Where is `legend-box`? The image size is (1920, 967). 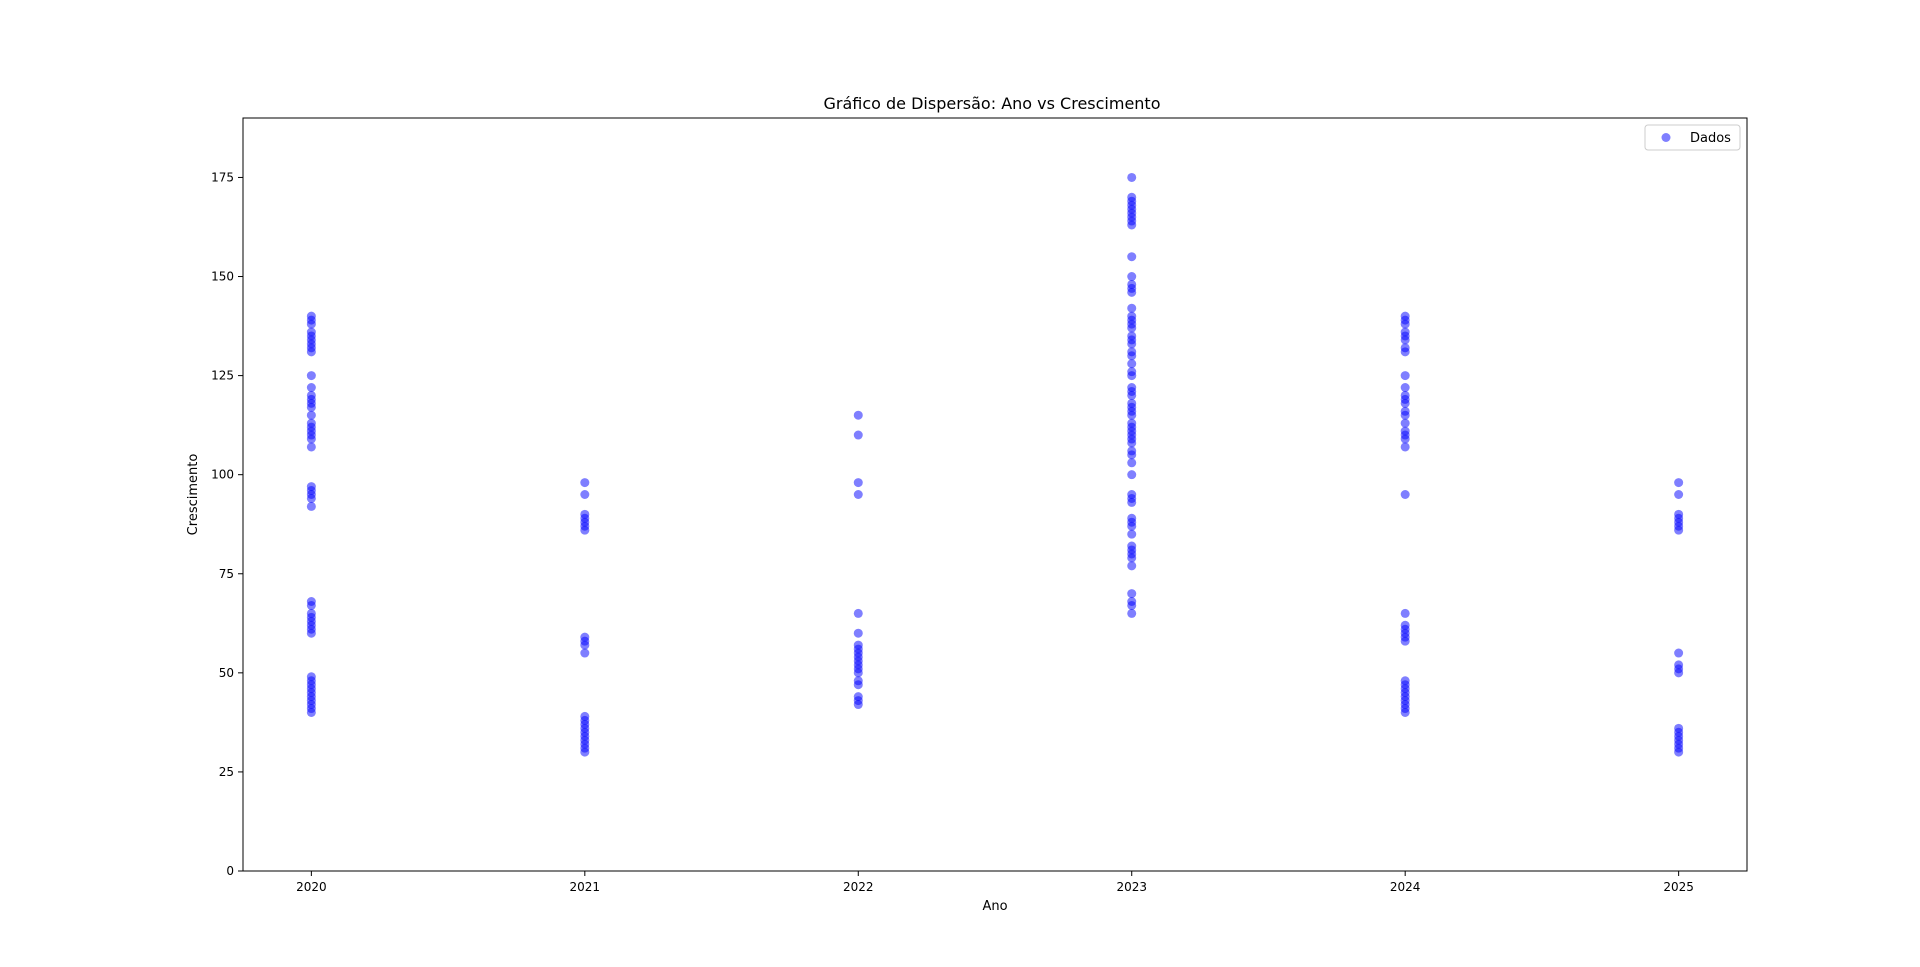 legend-box is located at coordinates (1692, 137).